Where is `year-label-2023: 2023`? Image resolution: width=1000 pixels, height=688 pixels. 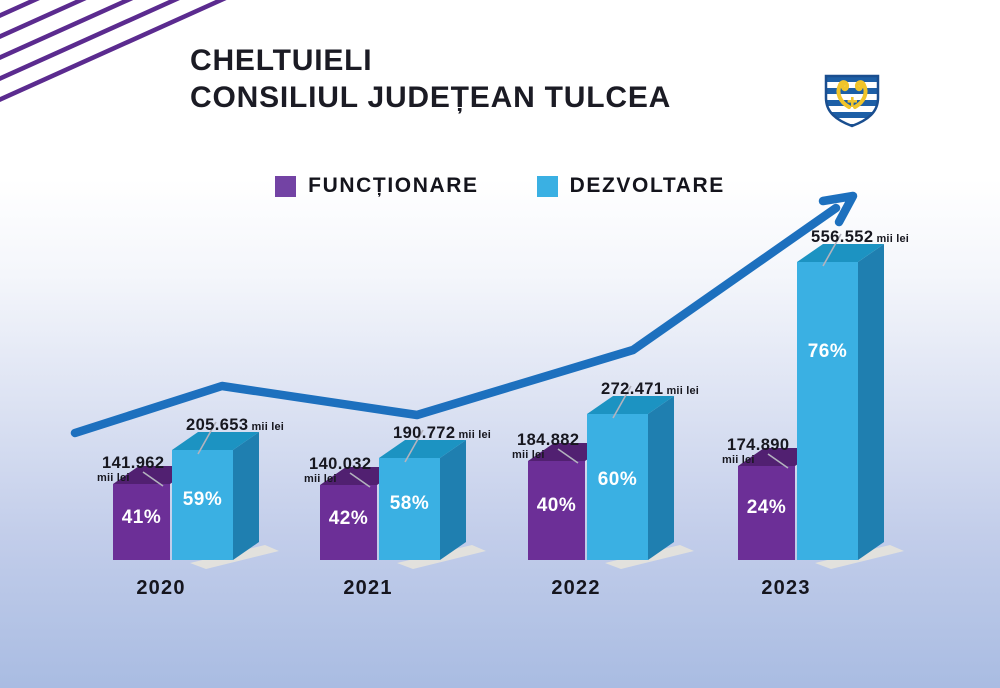
year-label-2023: 2023 is located at coordinates (786, 588).